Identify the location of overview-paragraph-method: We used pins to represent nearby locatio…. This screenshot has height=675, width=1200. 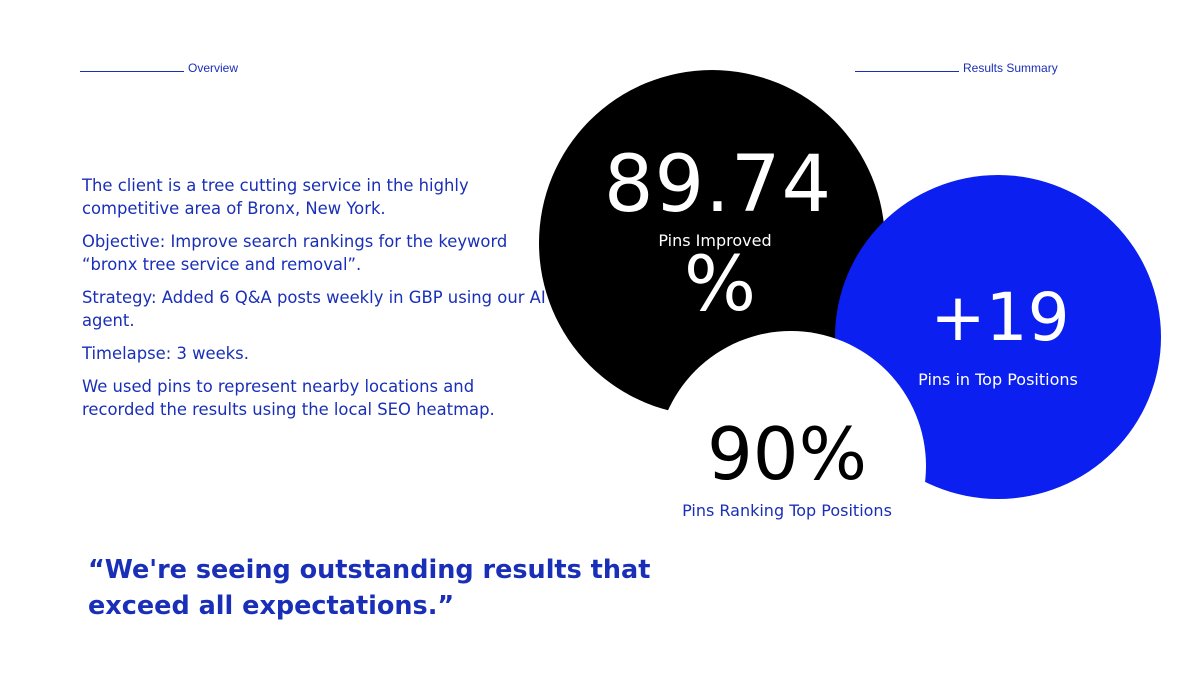
(288, 398).